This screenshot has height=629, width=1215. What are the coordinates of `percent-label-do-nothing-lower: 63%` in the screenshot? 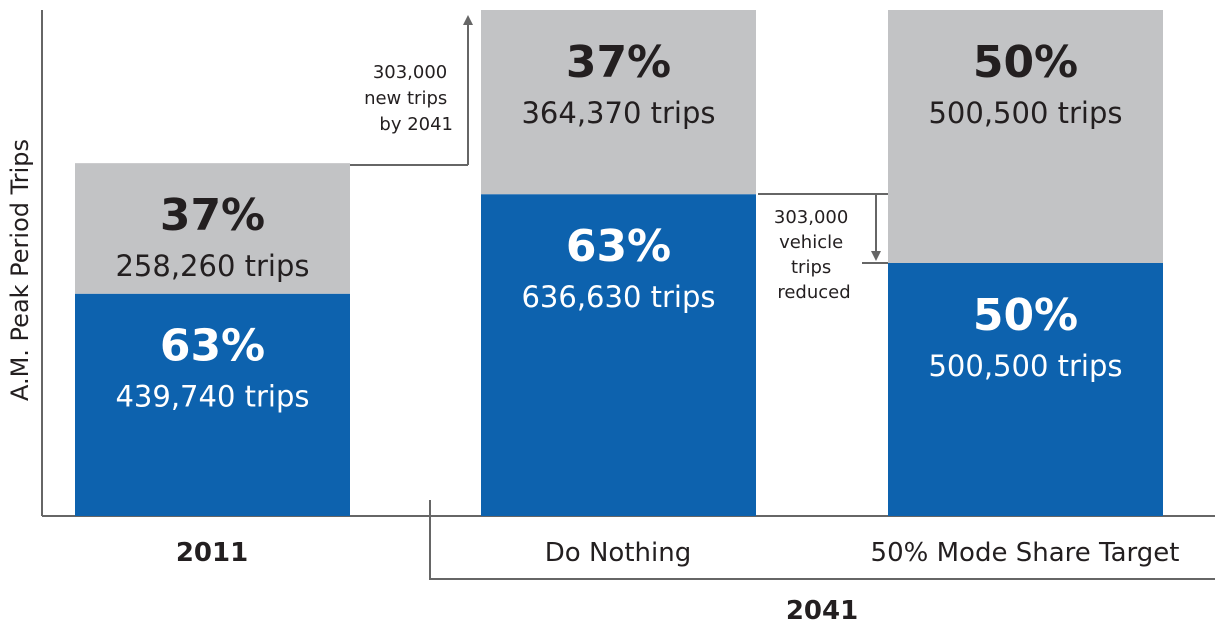 It's located at (618, 246).